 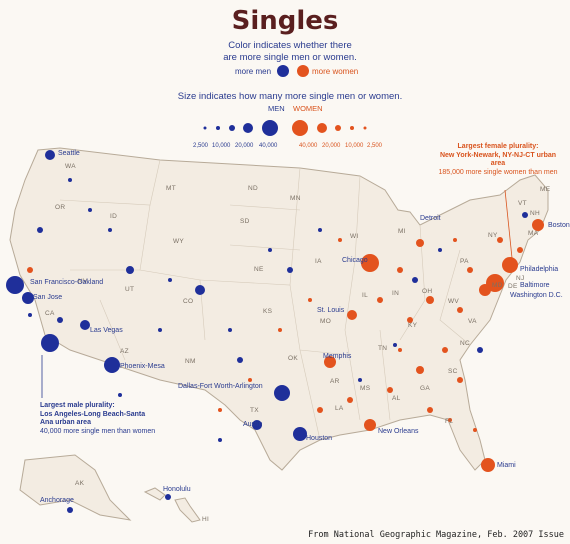 What do you see at coordinates (425, 388) in the screenshot?
I see `state-label-ga: GA` at bounding box center [425, 388].